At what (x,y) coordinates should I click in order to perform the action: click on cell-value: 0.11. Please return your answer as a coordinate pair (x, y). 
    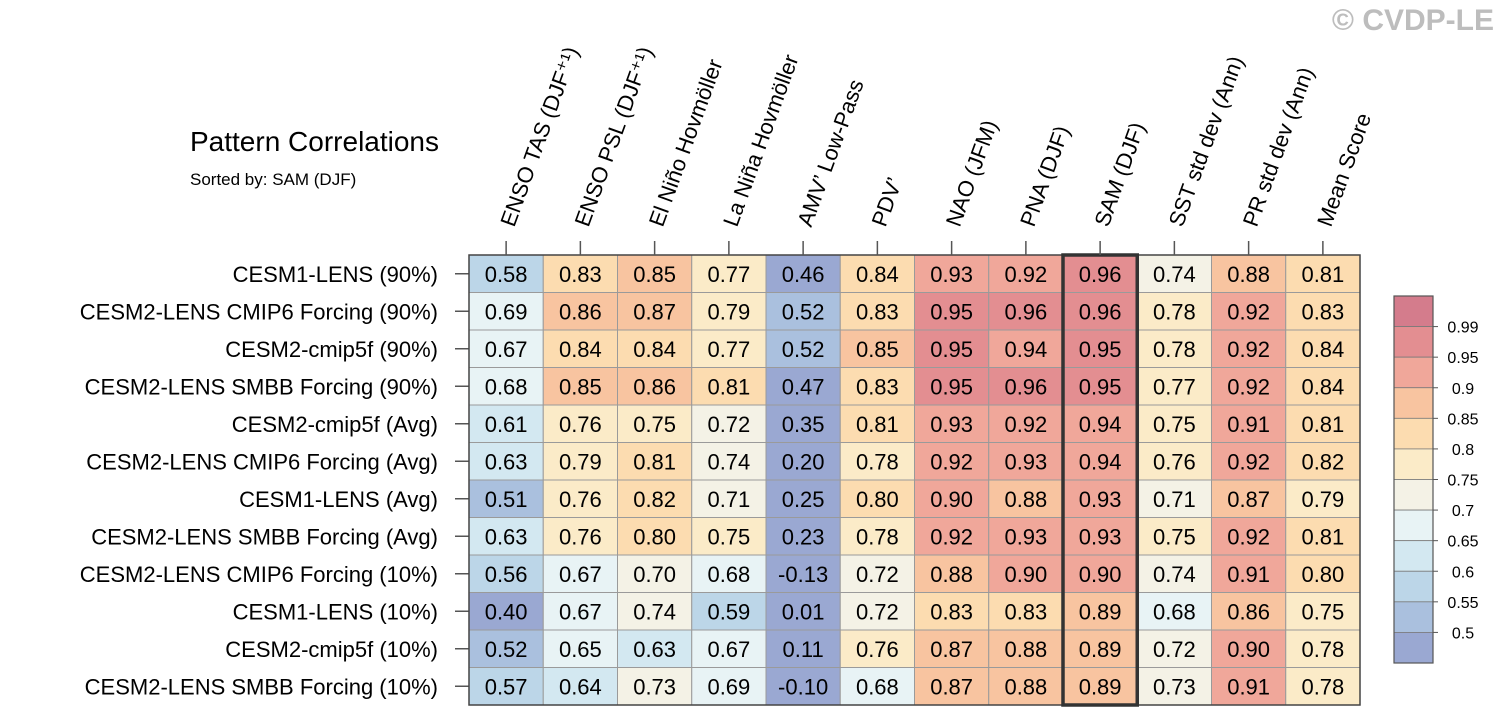
    Looking at the image, I should click on (803, 649).